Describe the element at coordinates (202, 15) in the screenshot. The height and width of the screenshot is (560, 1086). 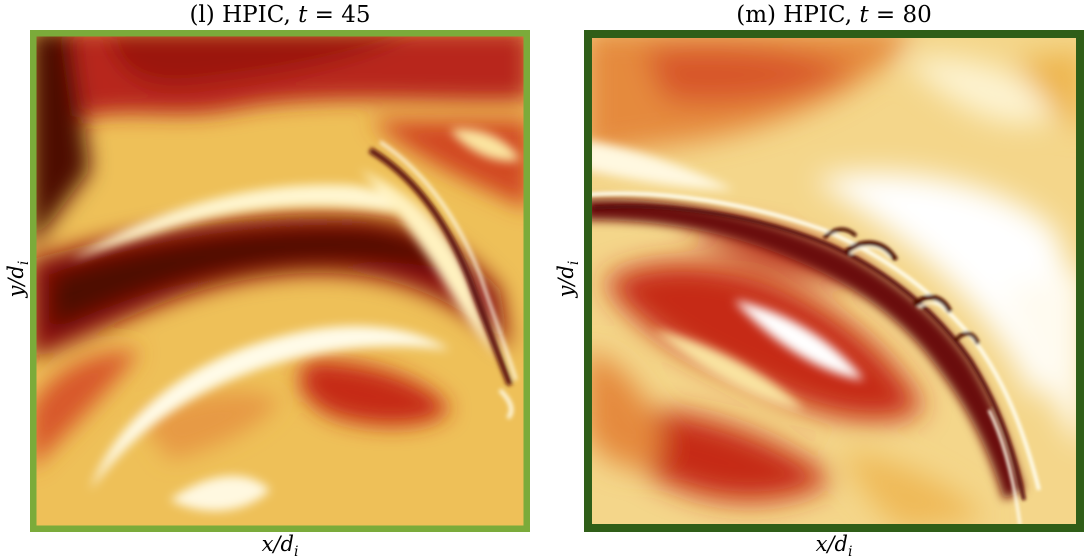
I see `panel-label: (l)` at that location.